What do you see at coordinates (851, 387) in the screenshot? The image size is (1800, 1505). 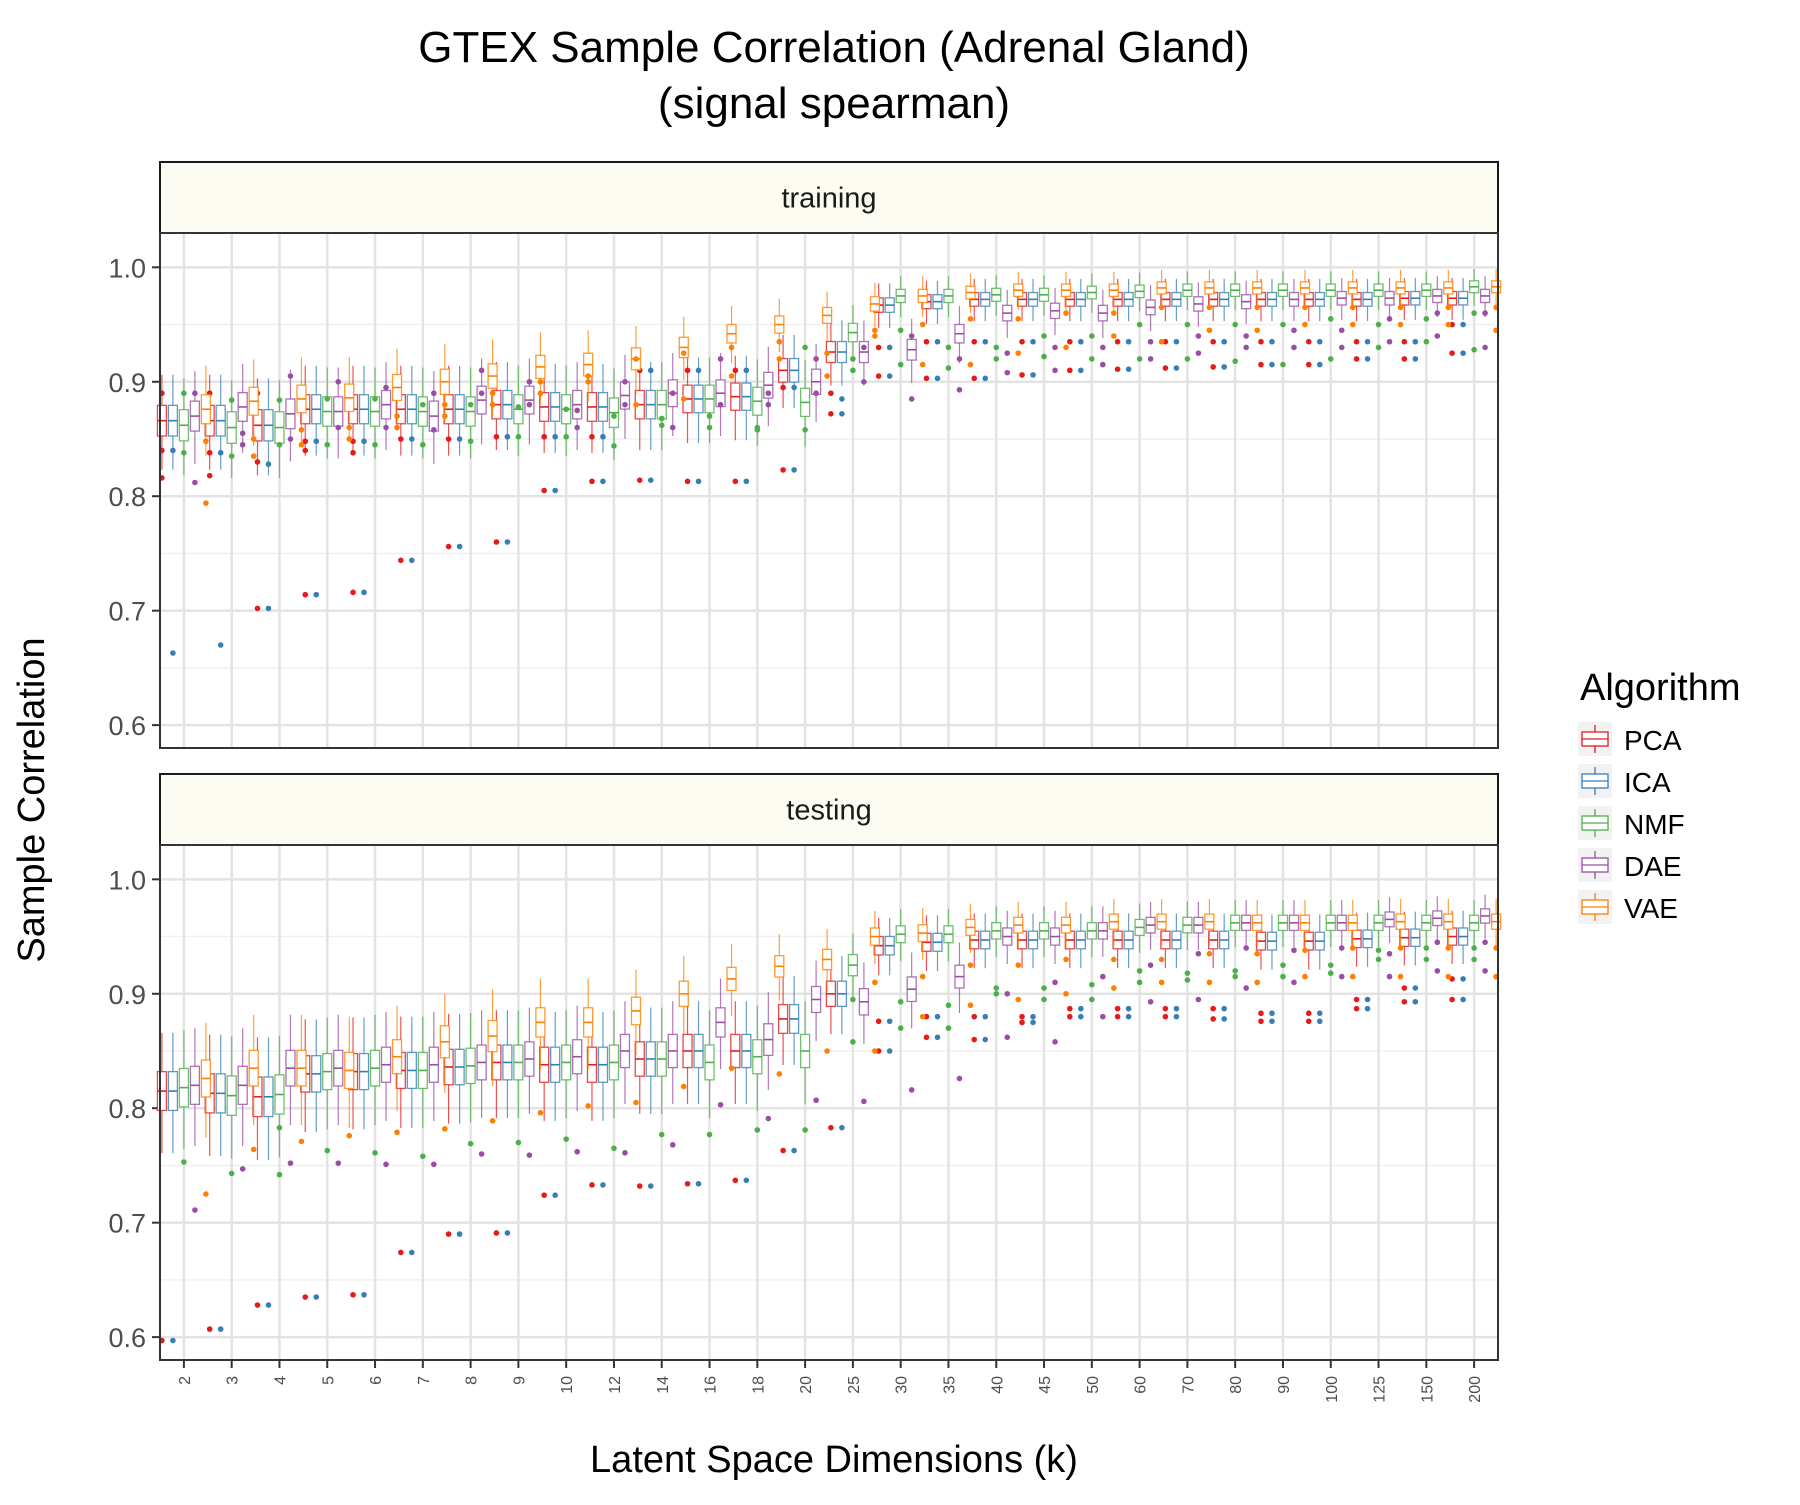 I see `series-VAE` at bounding box center [851, 387].